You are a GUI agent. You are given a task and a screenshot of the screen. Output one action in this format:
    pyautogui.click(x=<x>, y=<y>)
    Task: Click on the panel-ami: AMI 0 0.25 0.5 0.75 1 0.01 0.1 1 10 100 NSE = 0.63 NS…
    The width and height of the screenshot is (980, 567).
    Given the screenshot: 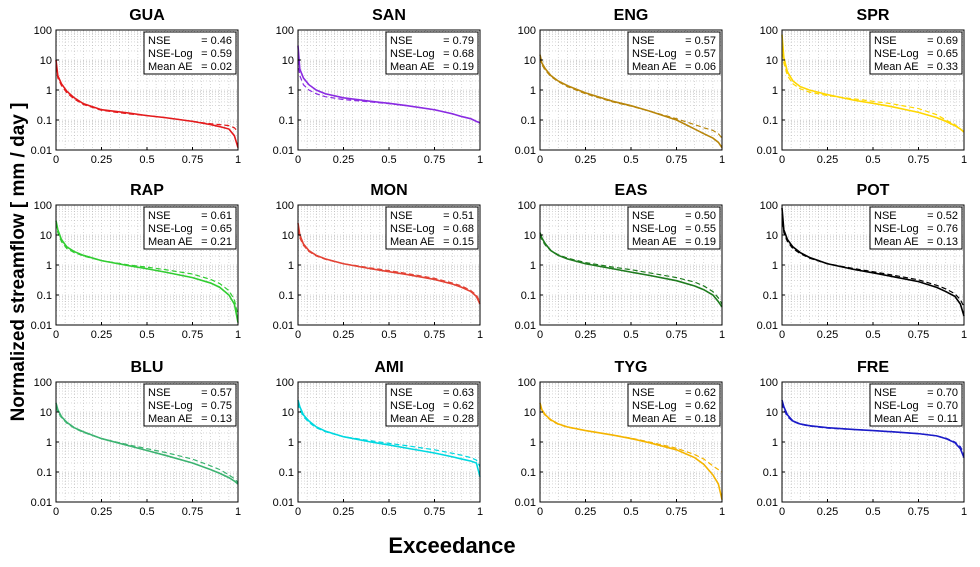 What is the action you would take?
    pyautogui.click(x=378, y=438)
    